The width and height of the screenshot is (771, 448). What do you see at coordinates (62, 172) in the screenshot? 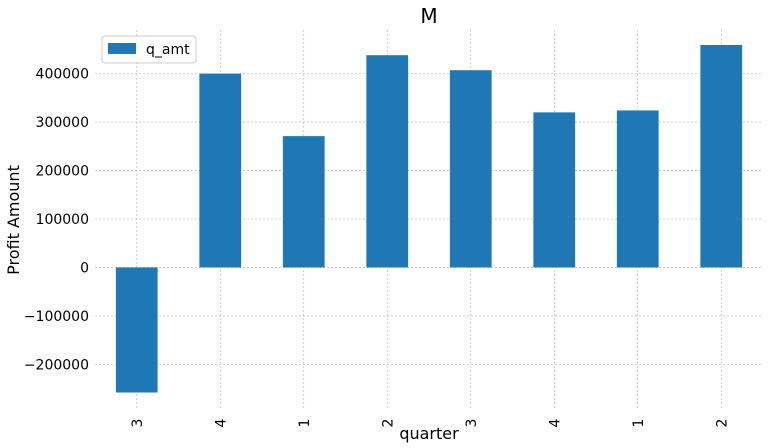
I see `y-tick-label: 200000` at bounding box center [62, 172].